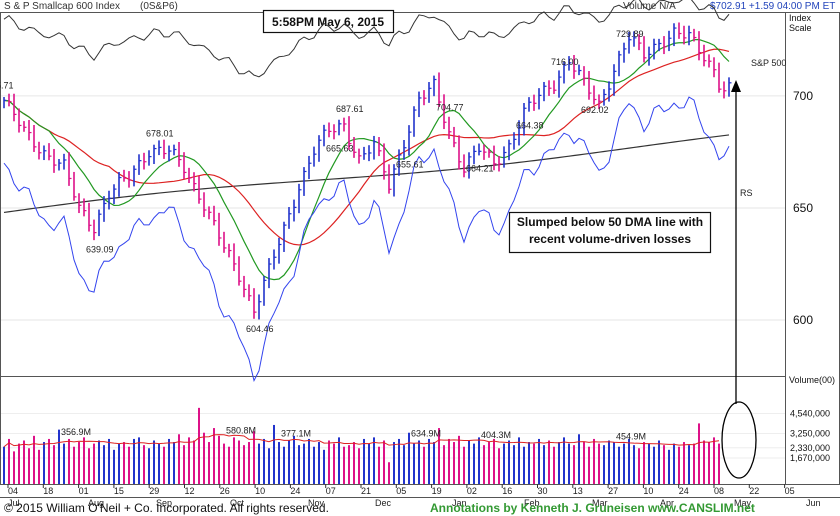 The height and width of the screenshot is (516, 840). What do you see at coordinates (812, 248) in the screenshot?
I see `axis-pane` at bounding box center [812, 248].